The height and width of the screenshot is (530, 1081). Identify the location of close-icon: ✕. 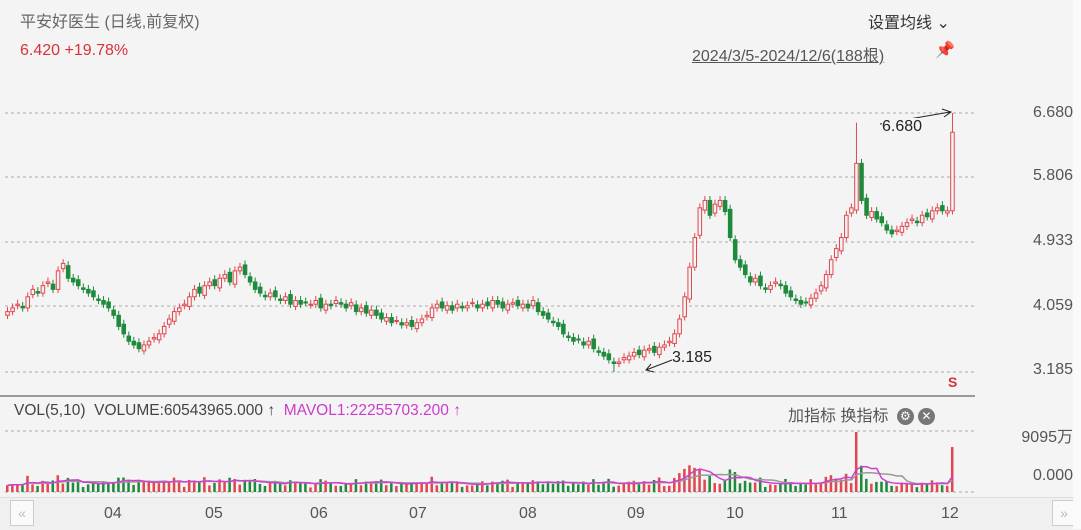
(926, 417).